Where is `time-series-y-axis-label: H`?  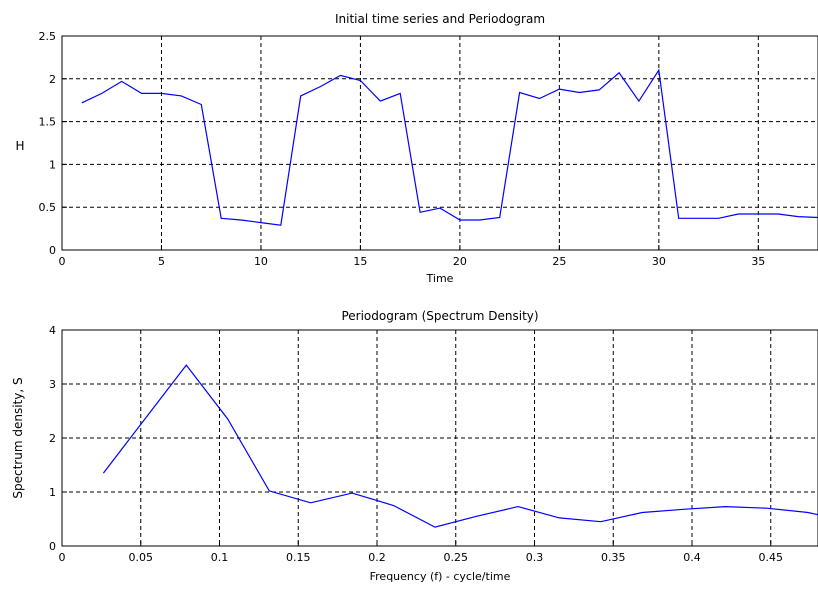 time-series-y-axis-label: H is located at coordinates (19, 146).